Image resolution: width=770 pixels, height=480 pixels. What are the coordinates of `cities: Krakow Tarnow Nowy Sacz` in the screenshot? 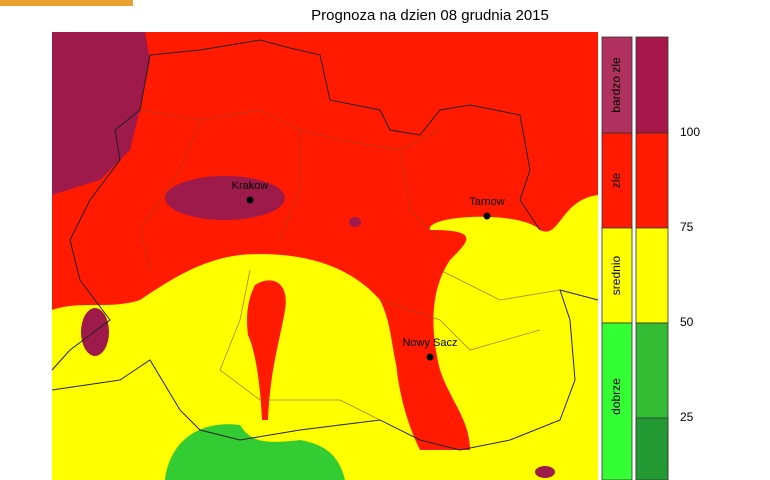 It's located at (368, 270).